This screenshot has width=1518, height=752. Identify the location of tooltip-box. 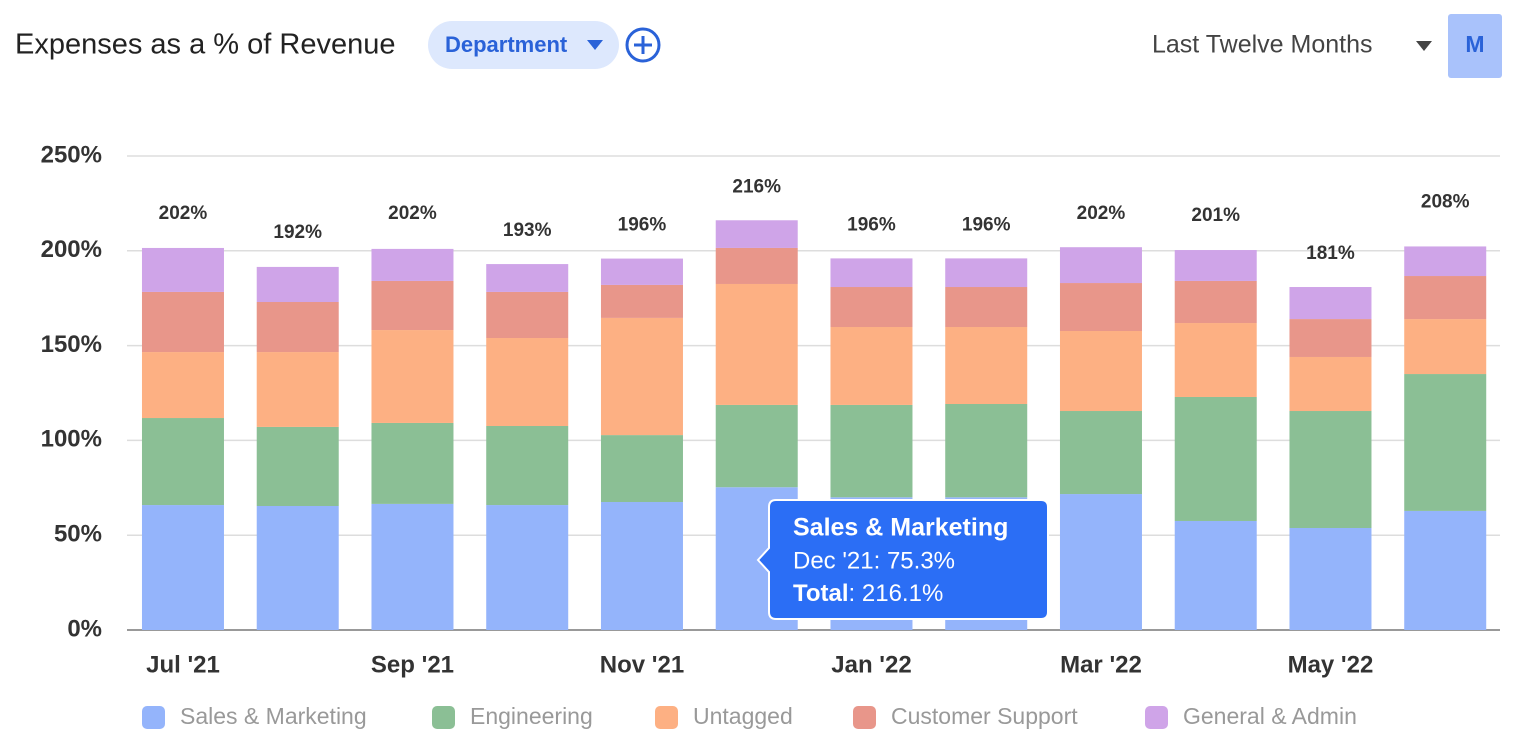
(902, 559).